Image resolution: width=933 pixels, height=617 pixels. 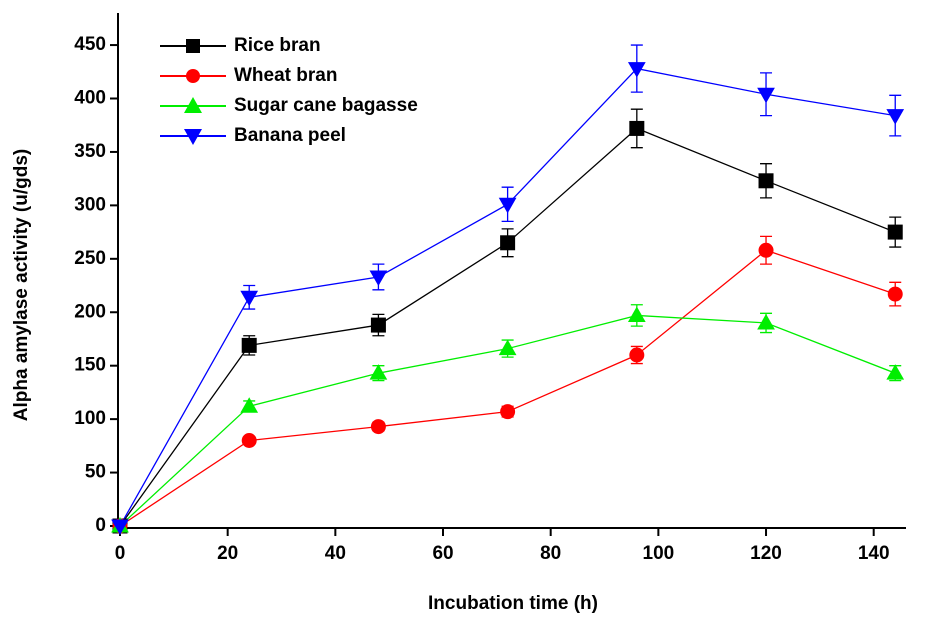 What do you see at coordinates (227, 553) in the screenshot?
I see `x-tick-label: 20` at bounding box center [227, 553].